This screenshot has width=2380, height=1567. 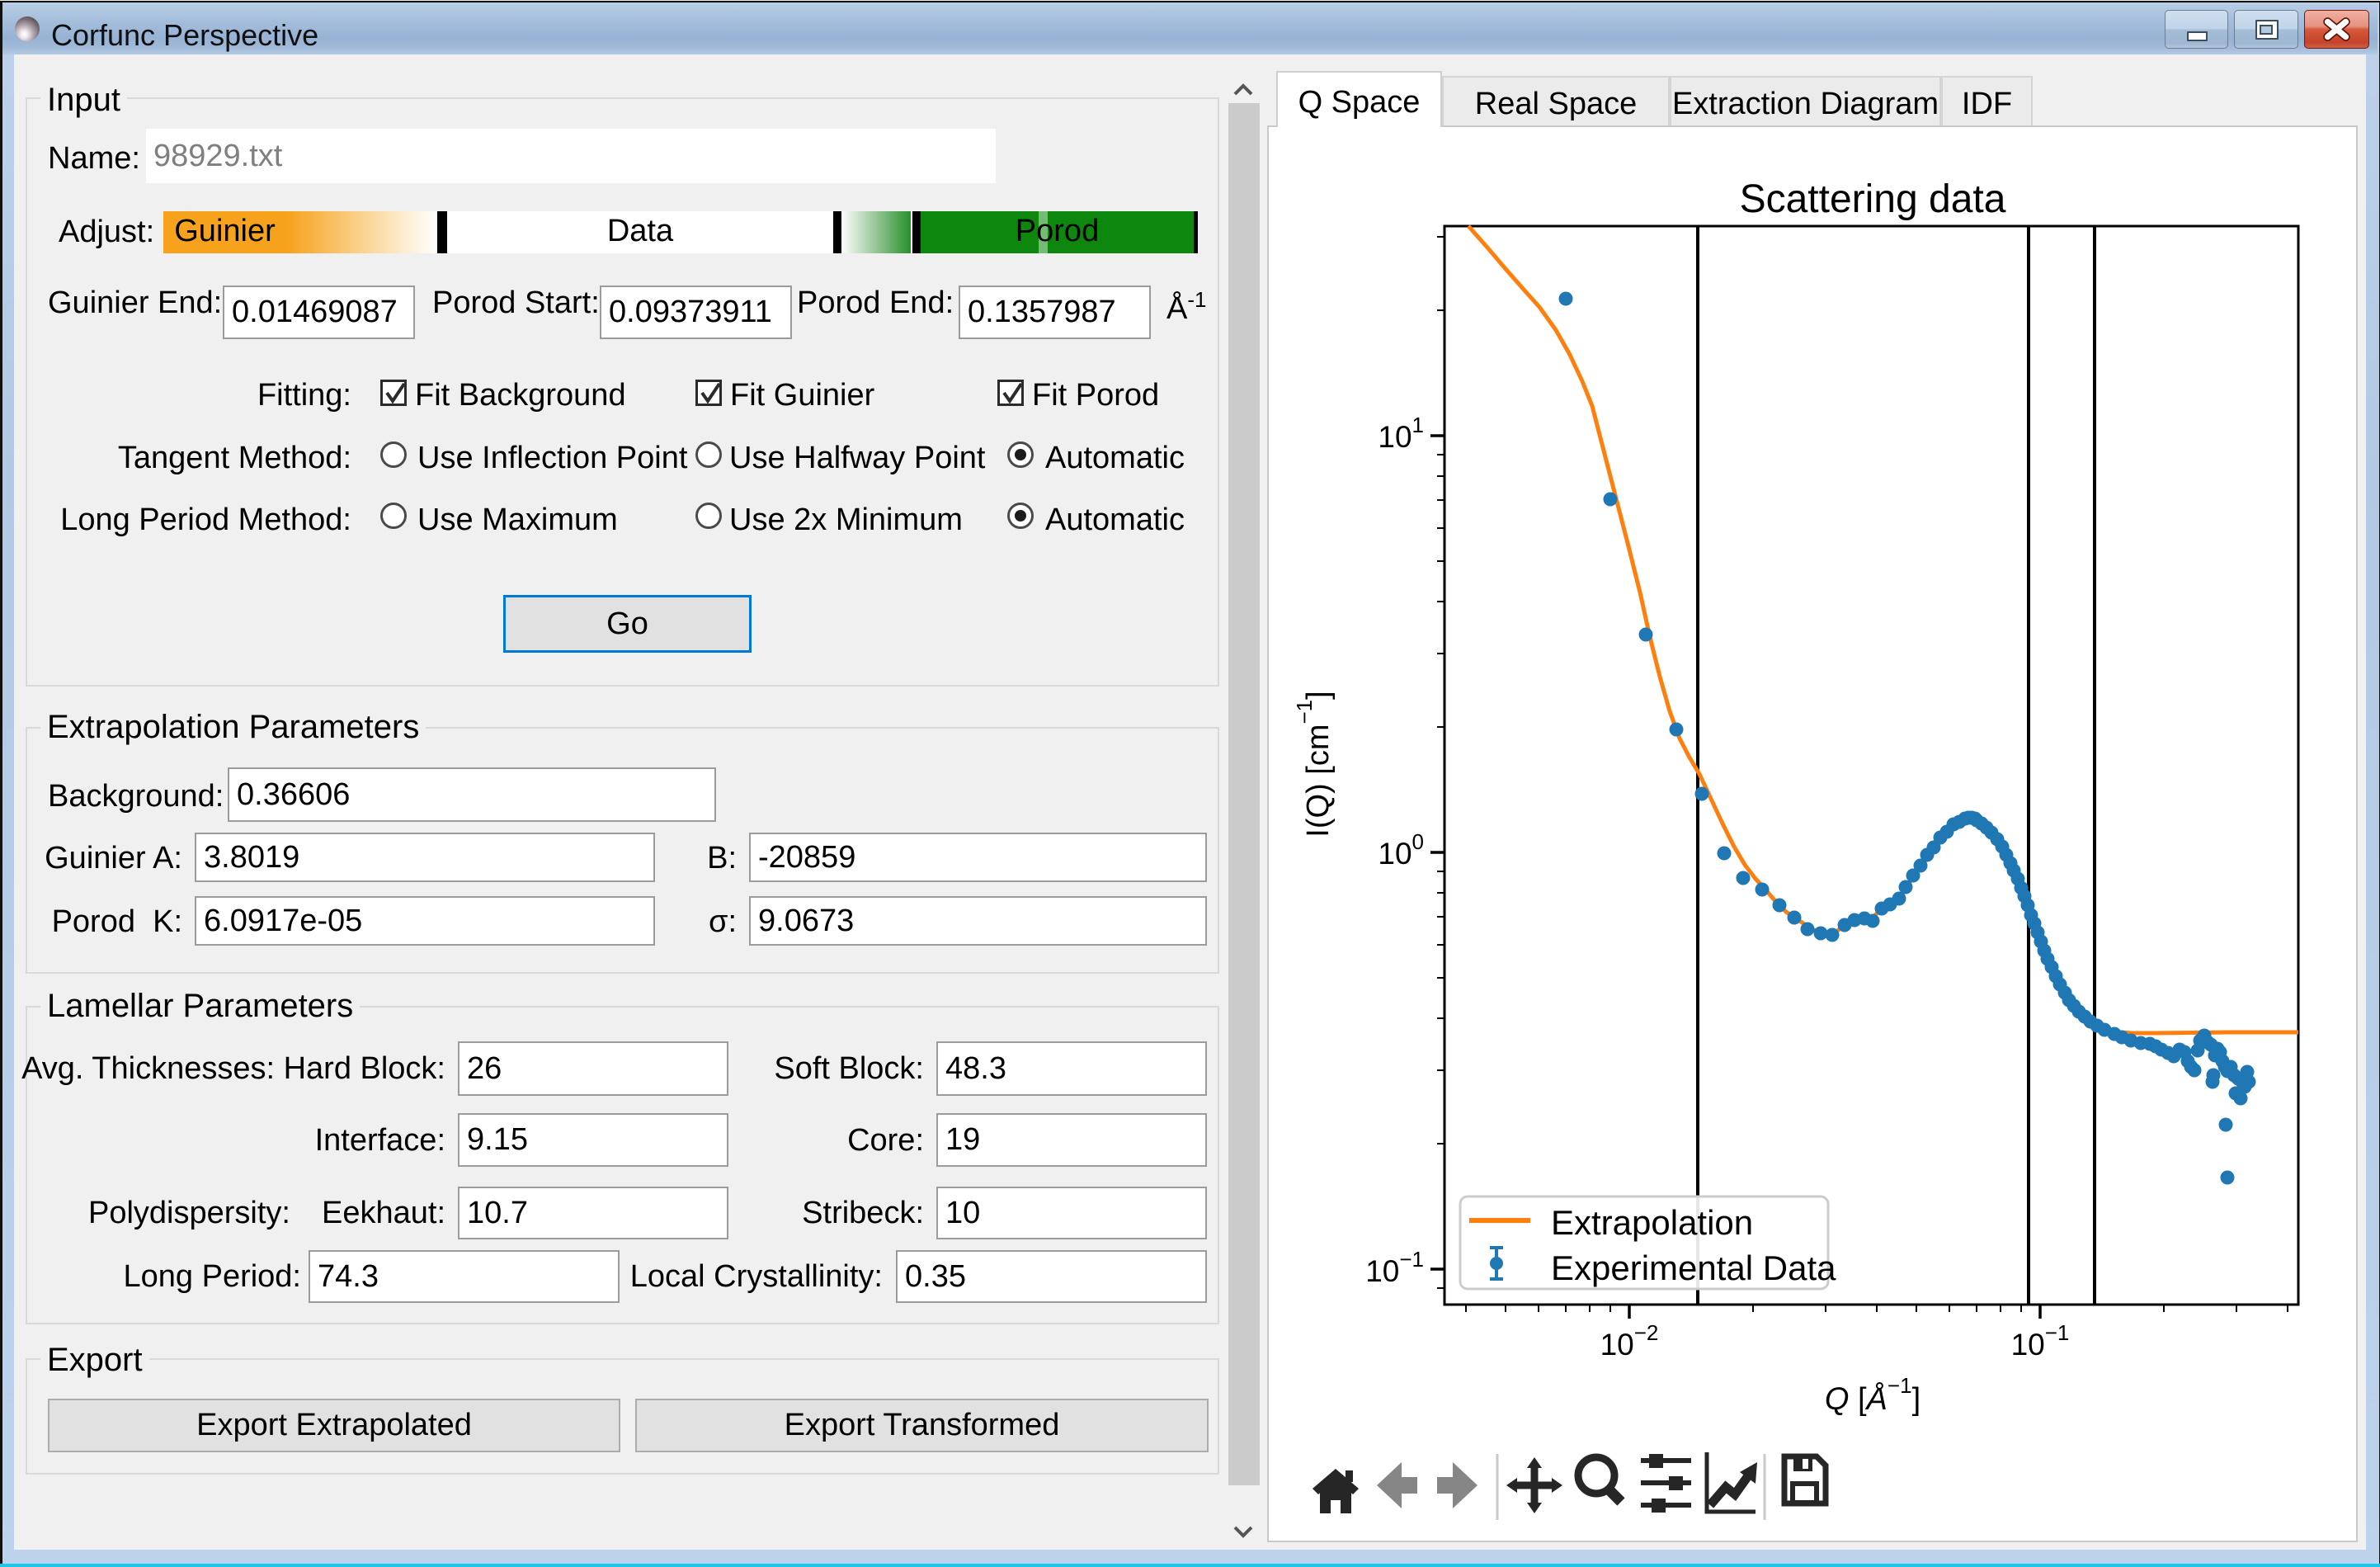 I want to click on svg-text: Scattering data, so click(x=1873, y=199).